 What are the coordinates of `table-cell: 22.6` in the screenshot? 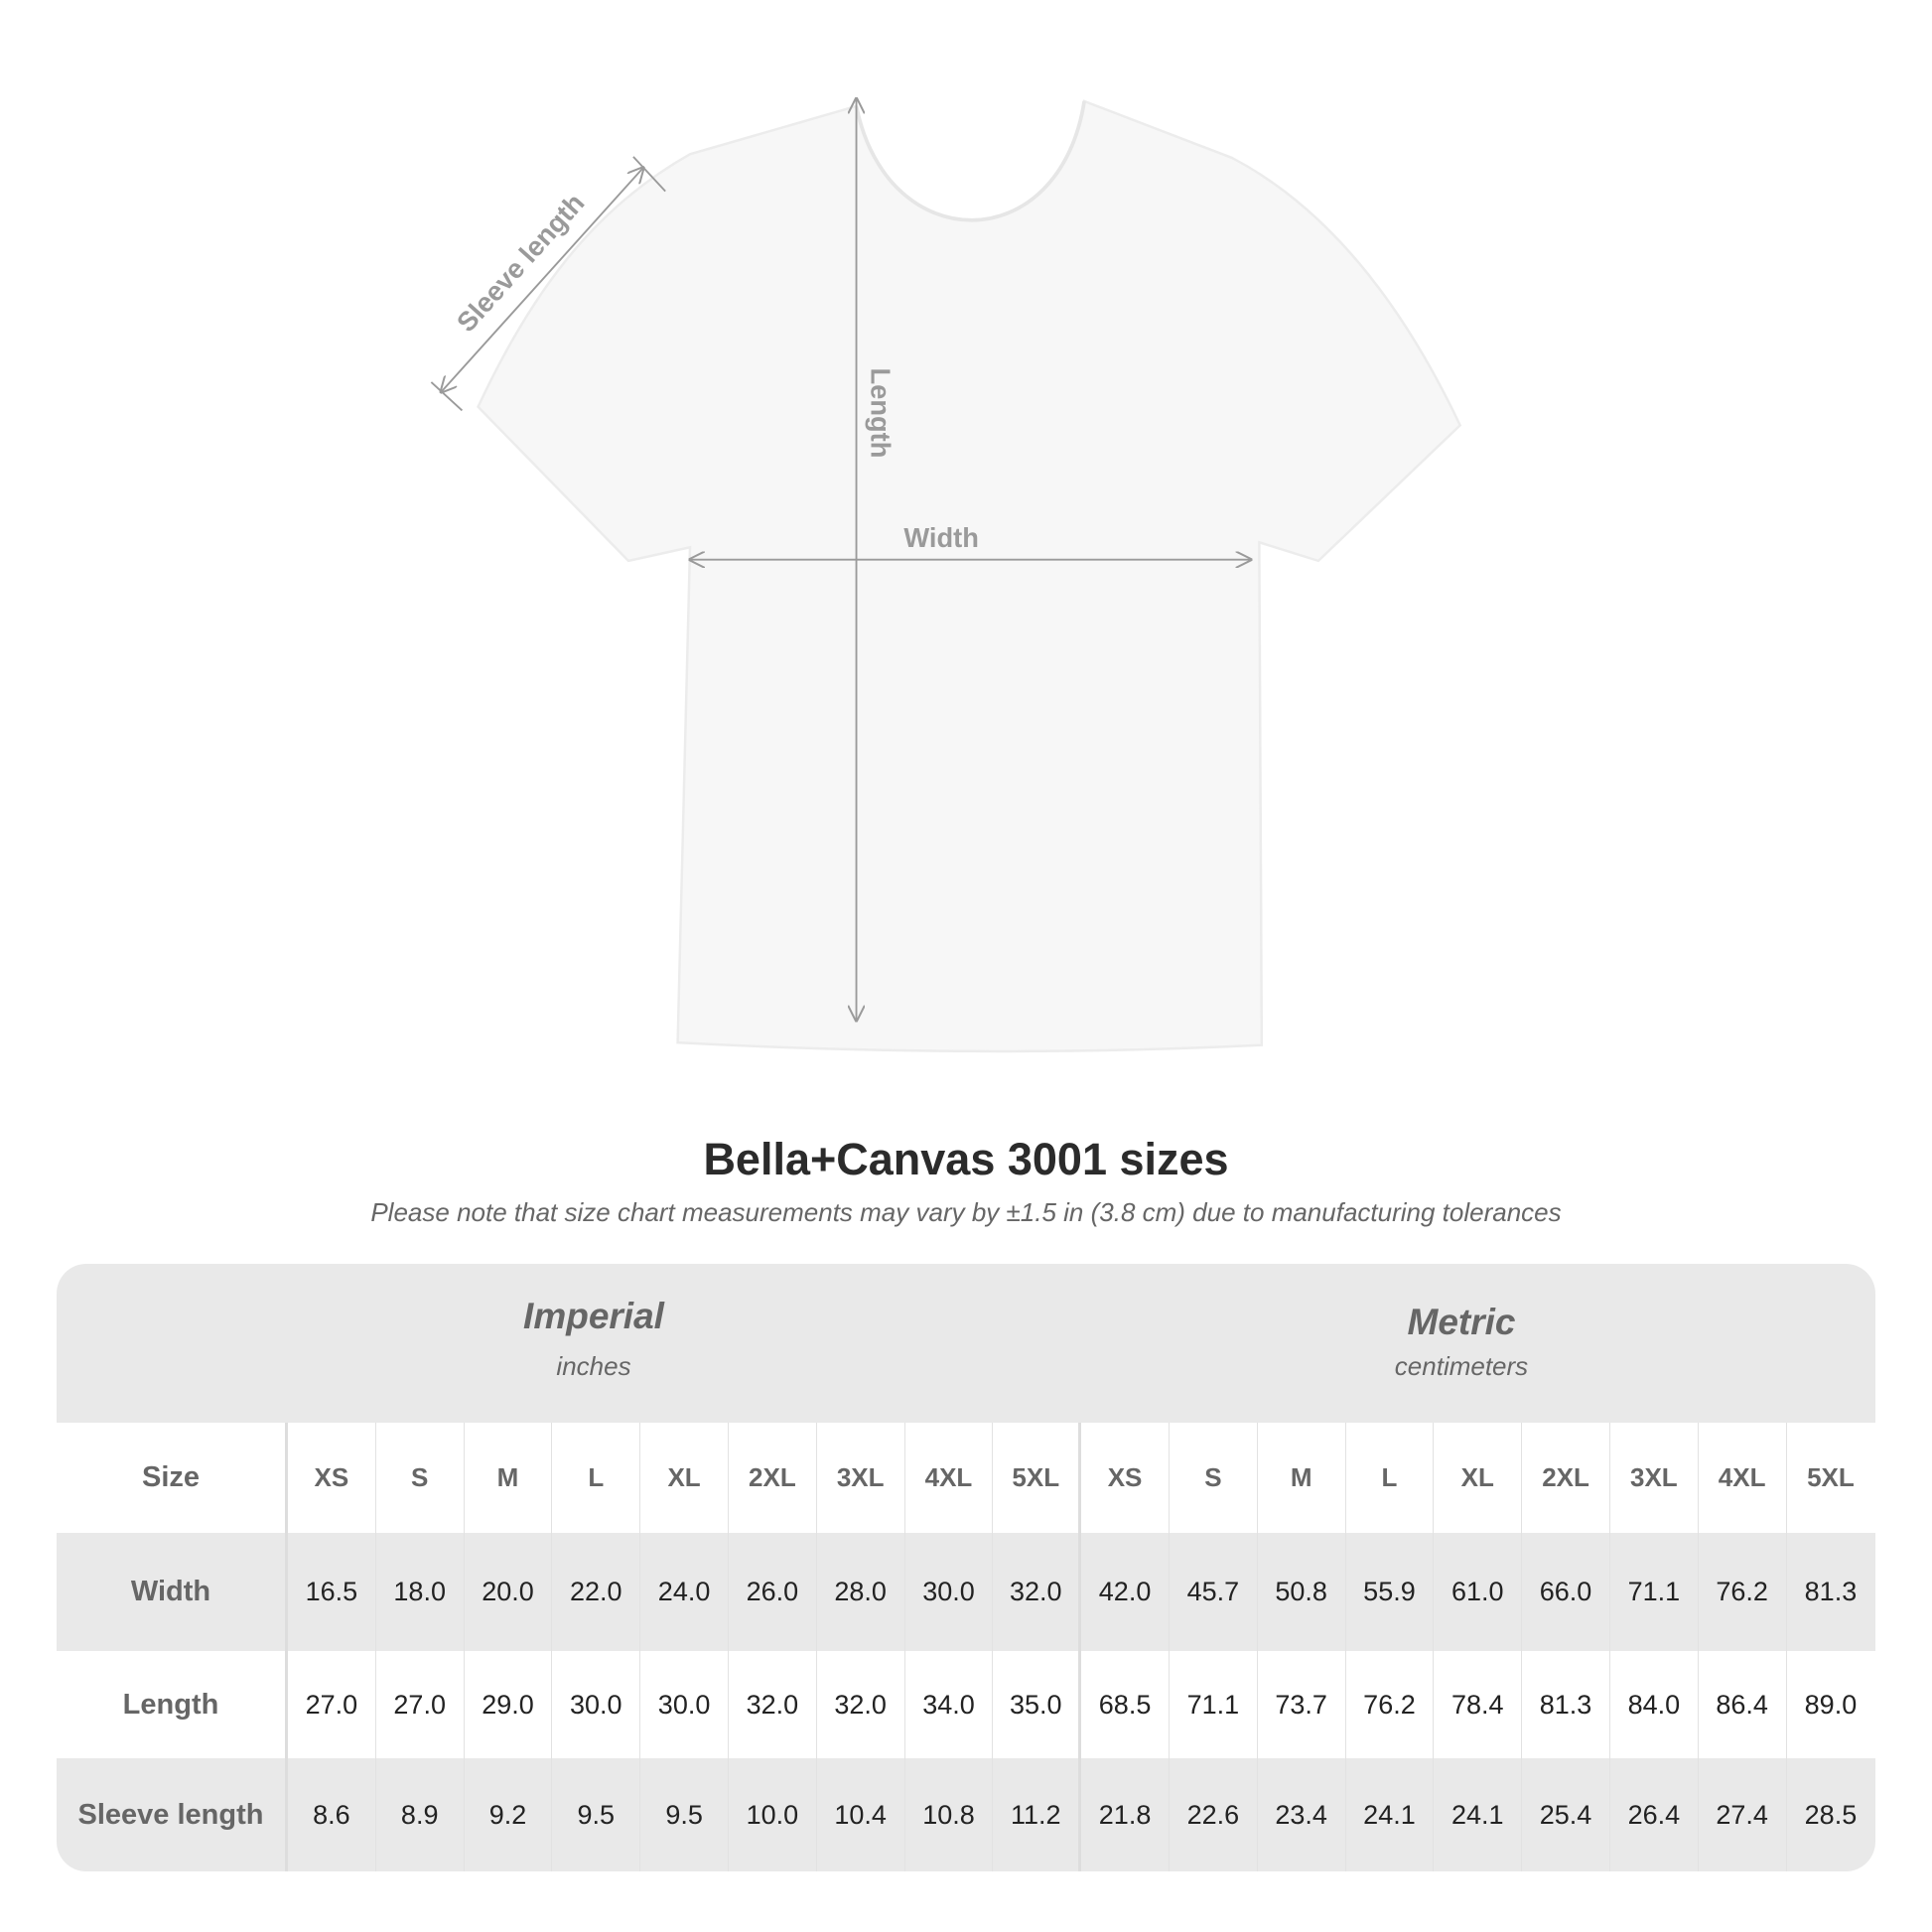 It's located at (1214, 1815).